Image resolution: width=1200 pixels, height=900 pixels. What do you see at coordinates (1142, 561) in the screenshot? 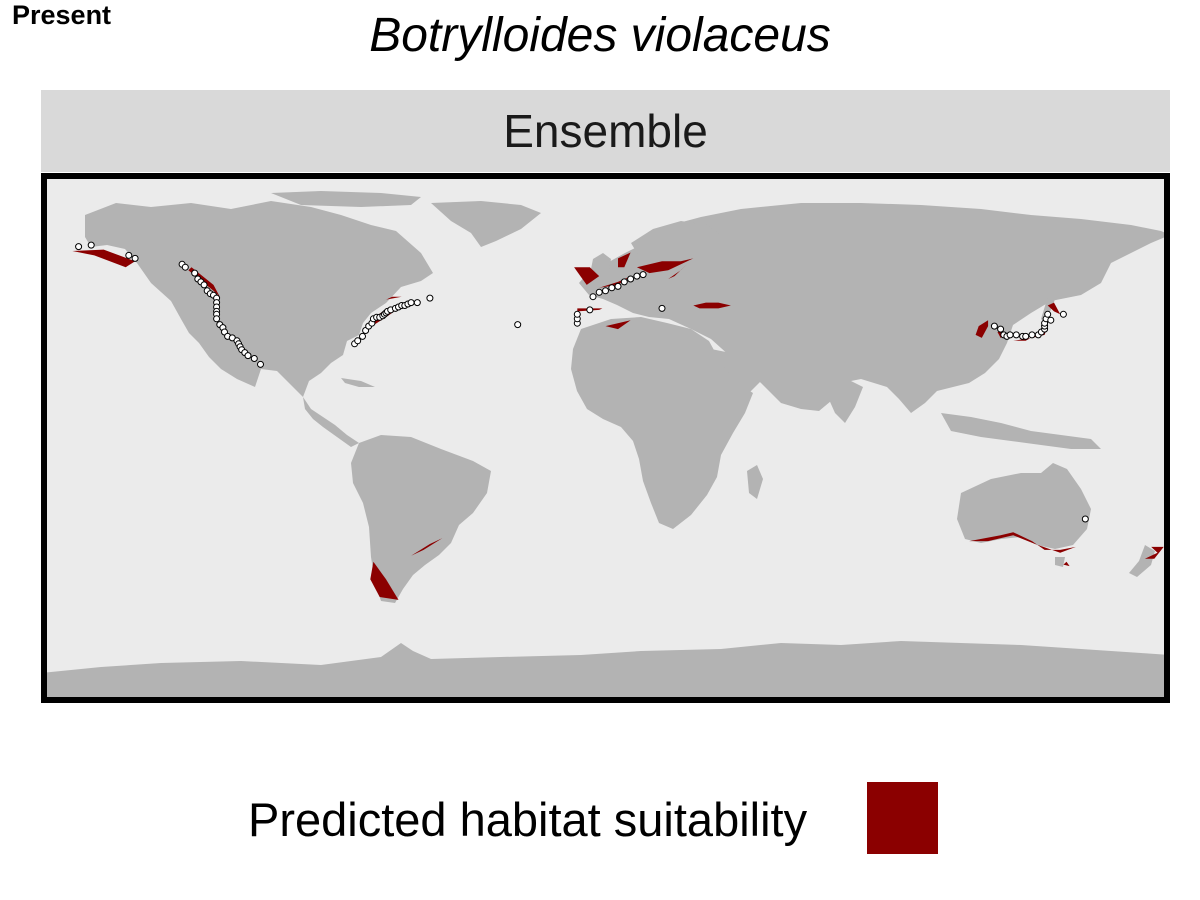
I see `land-new-zealand` at bounding box center [1142, 561].